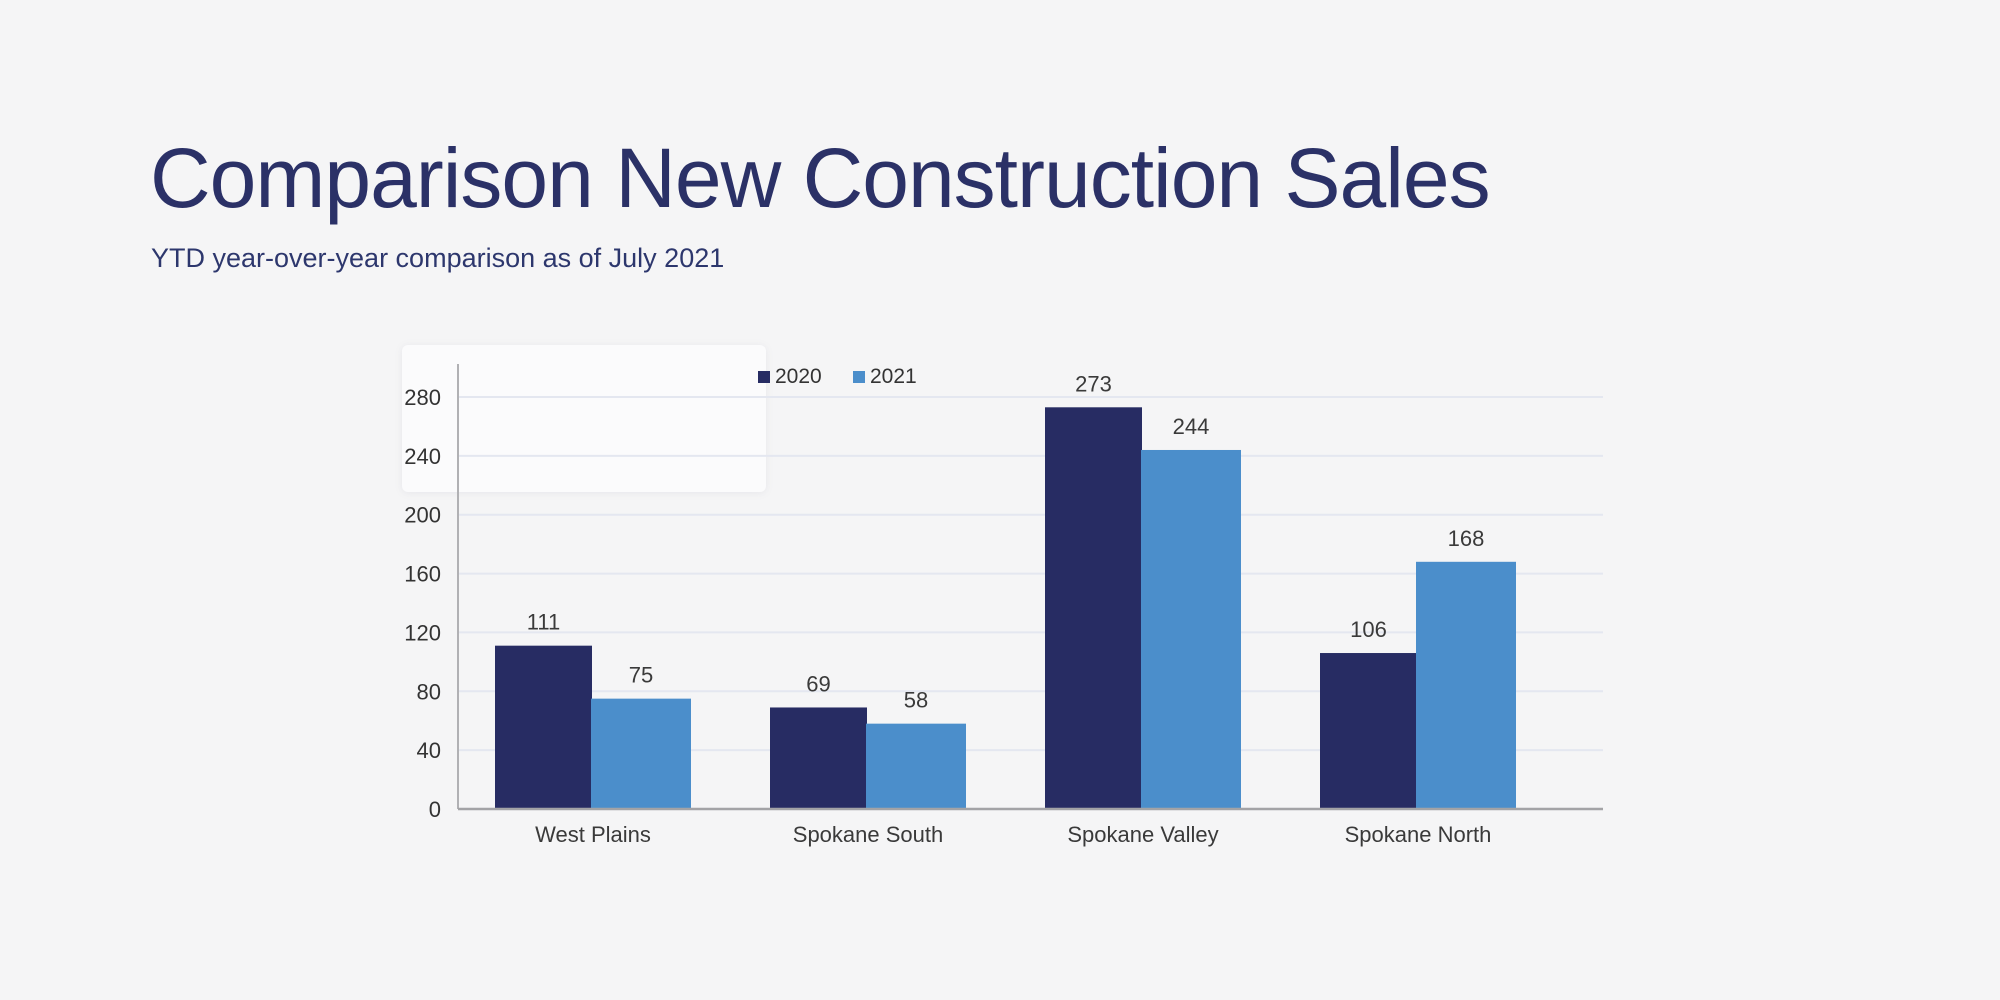 The image size is (2000, 1000). I want to click on category-label-west-plains: West Plains, so click(593, 834).